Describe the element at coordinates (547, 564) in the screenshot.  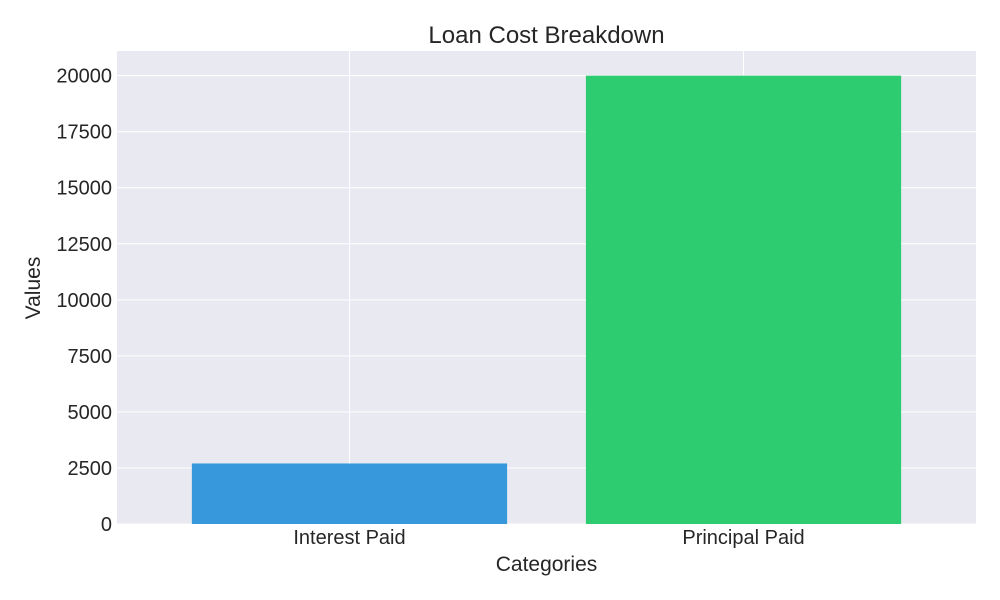
I see `x-axis-label: Categories` at that location.